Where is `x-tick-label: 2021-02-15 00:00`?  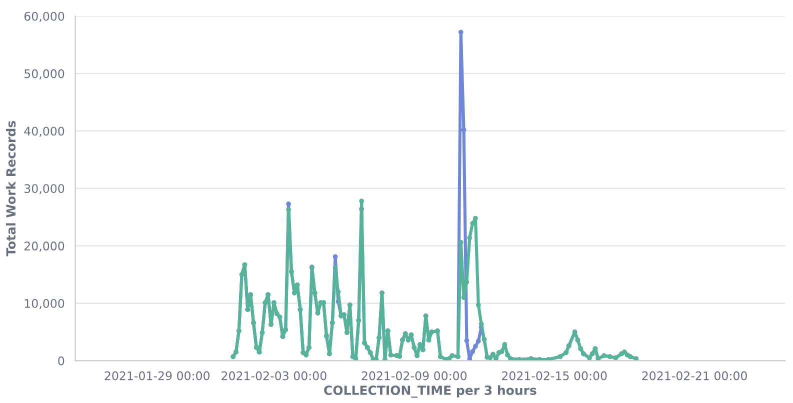
x-tick-label: 2021-02-15 00:00 is located at coordinates (554, 375).